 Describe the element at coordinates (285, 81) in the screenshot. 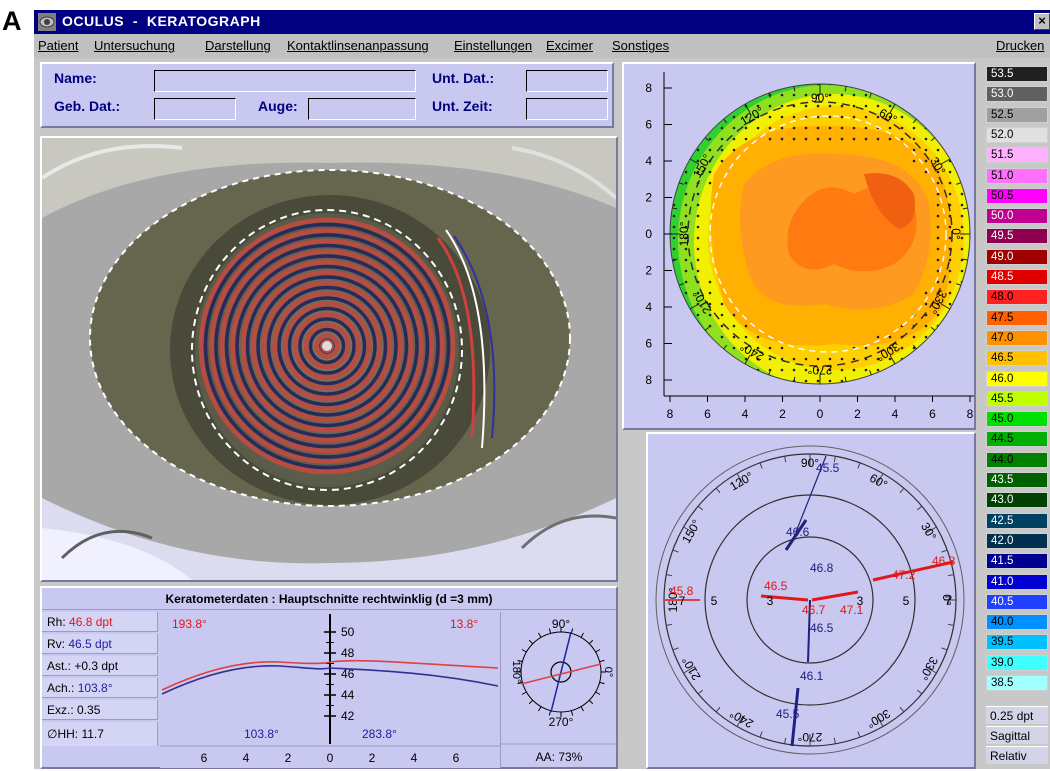

I see `name-field` at that location.